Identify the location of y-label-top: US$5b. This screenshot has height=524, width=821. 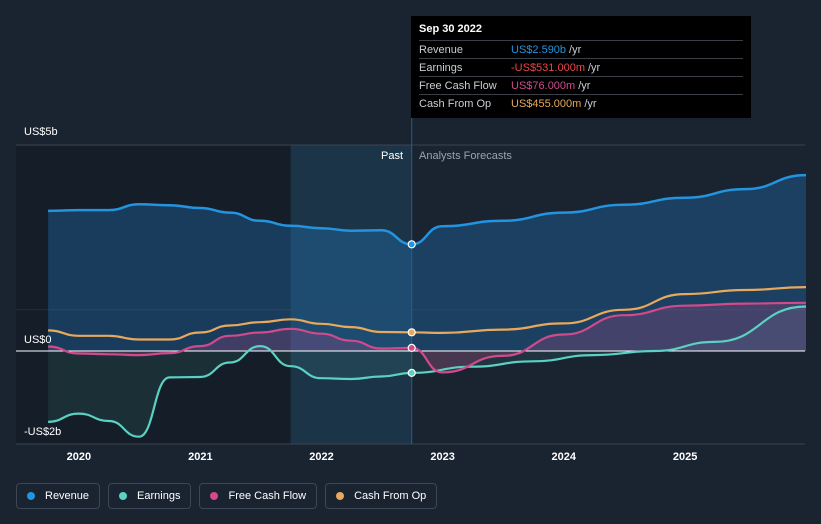
(41, 132).